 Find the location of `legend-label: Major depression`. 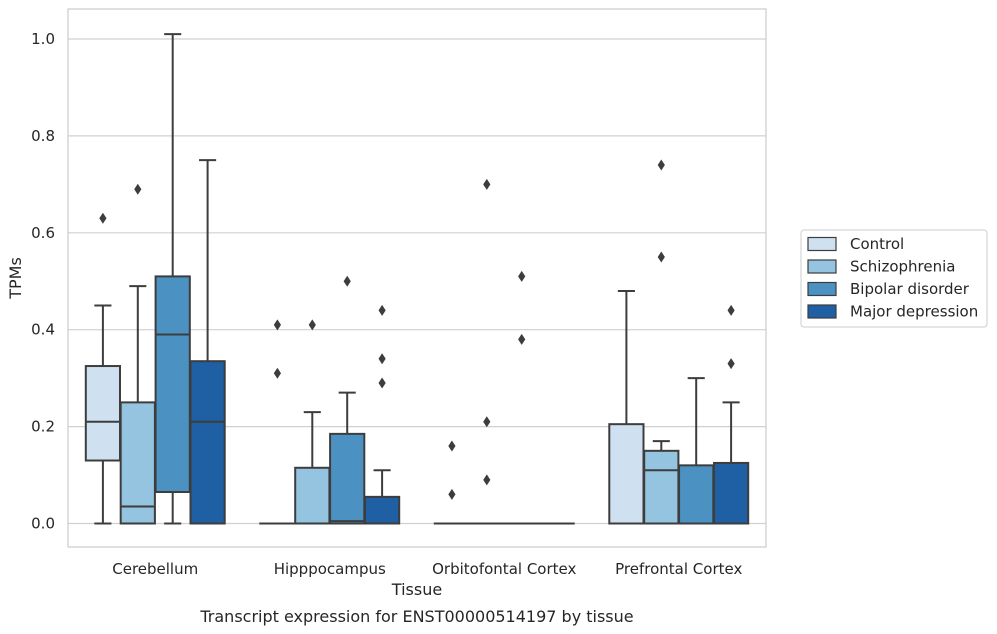

legend-label: Major depression is located at coordinates (914, 312).